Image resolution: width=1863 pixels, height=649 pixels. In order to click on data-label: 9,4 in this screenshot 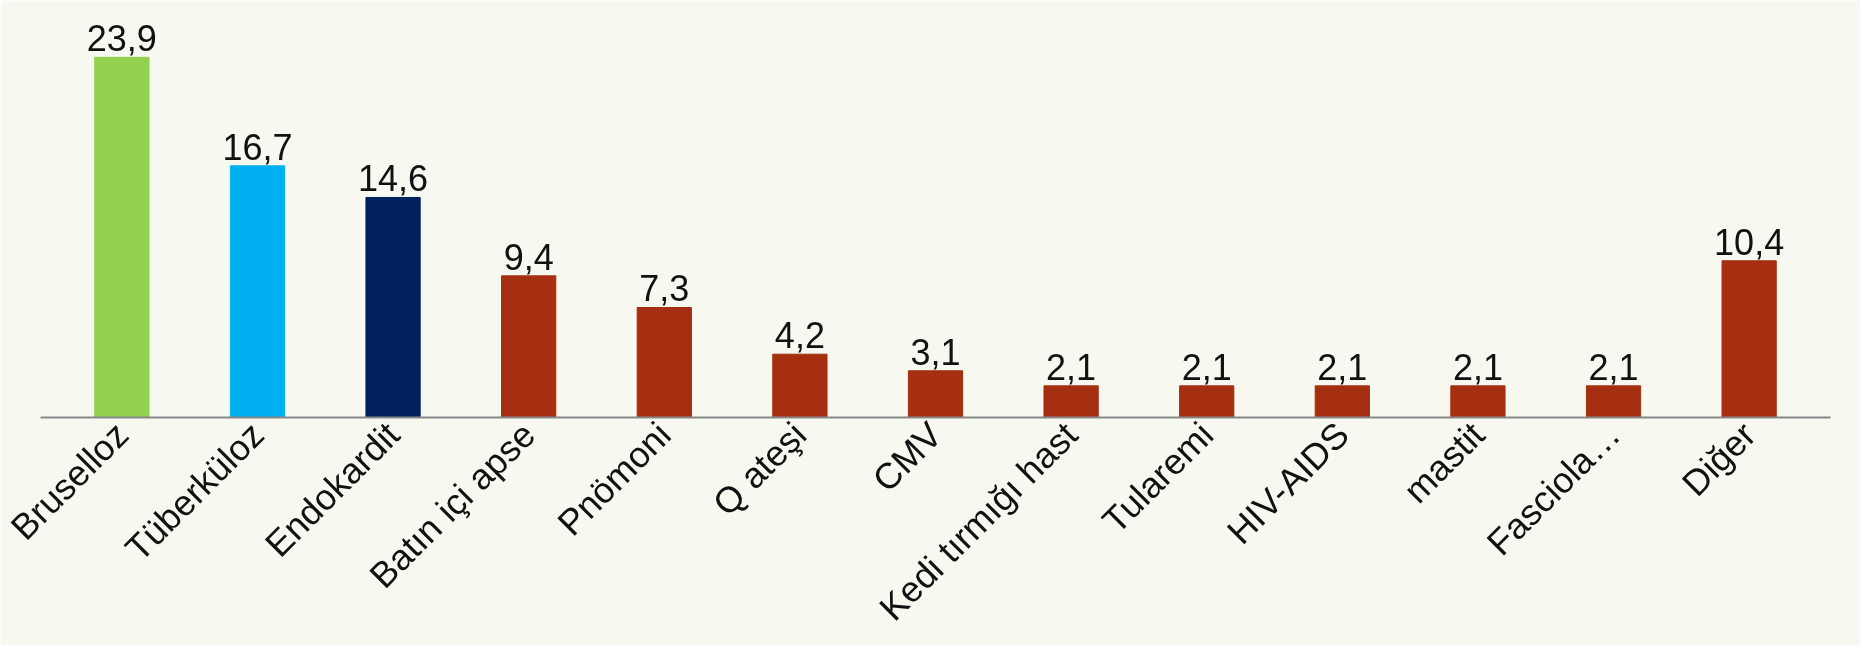, I will do `click(528, 257)`.